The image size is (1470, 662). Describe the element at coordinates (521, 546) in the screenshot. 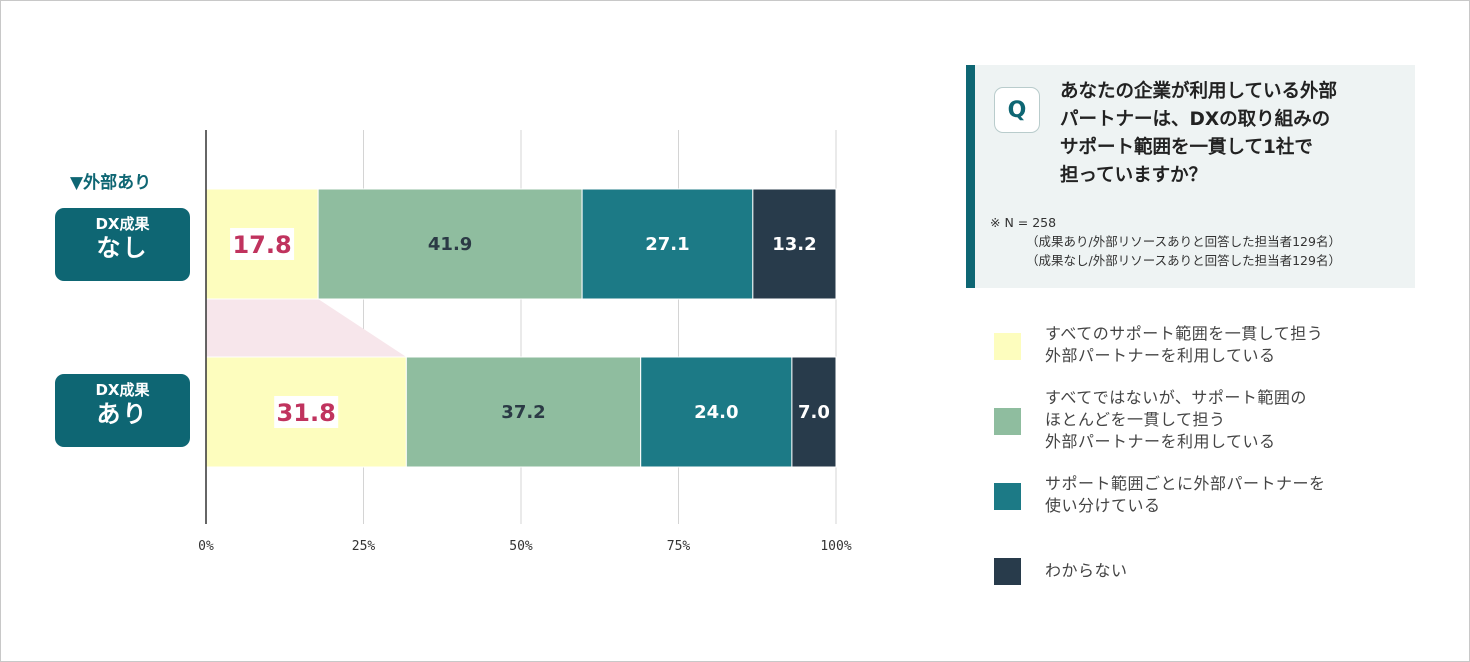

I see `x-tick-label: 50%` at that location.